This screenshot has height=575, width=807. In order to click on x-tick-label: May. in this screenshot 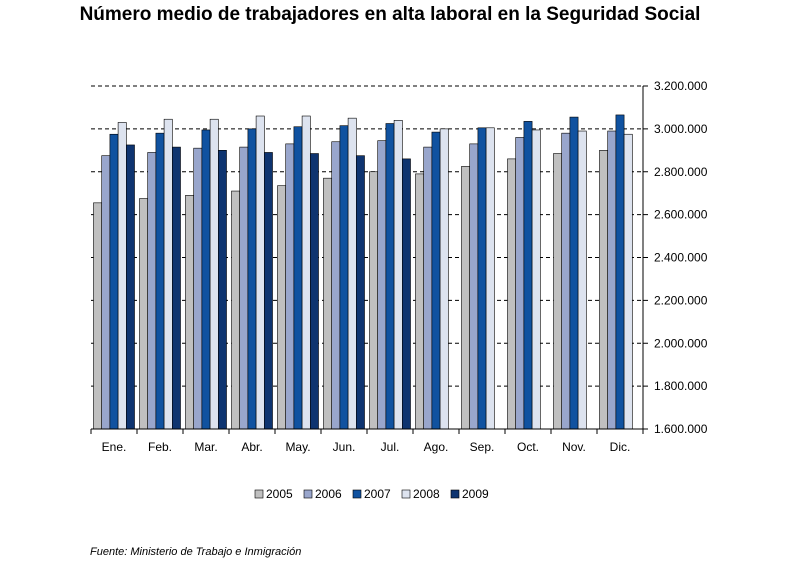, I will do `click(297, 447)`.